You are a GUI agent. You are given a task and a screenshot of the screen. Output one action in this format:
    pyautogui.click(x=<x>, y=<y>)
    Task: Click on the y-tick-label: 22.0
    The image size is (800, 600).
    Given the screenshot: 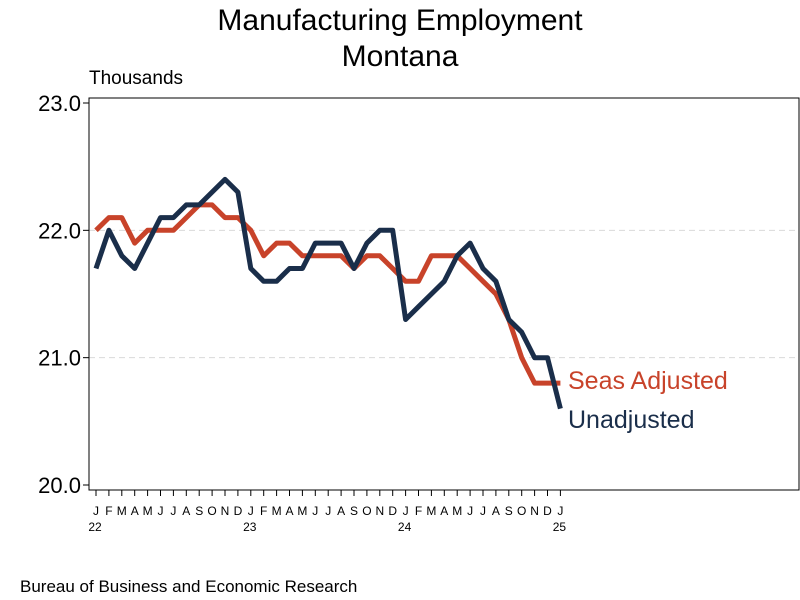 What is the action you would take?
    pyautogui.click(x=59, y=230)
    